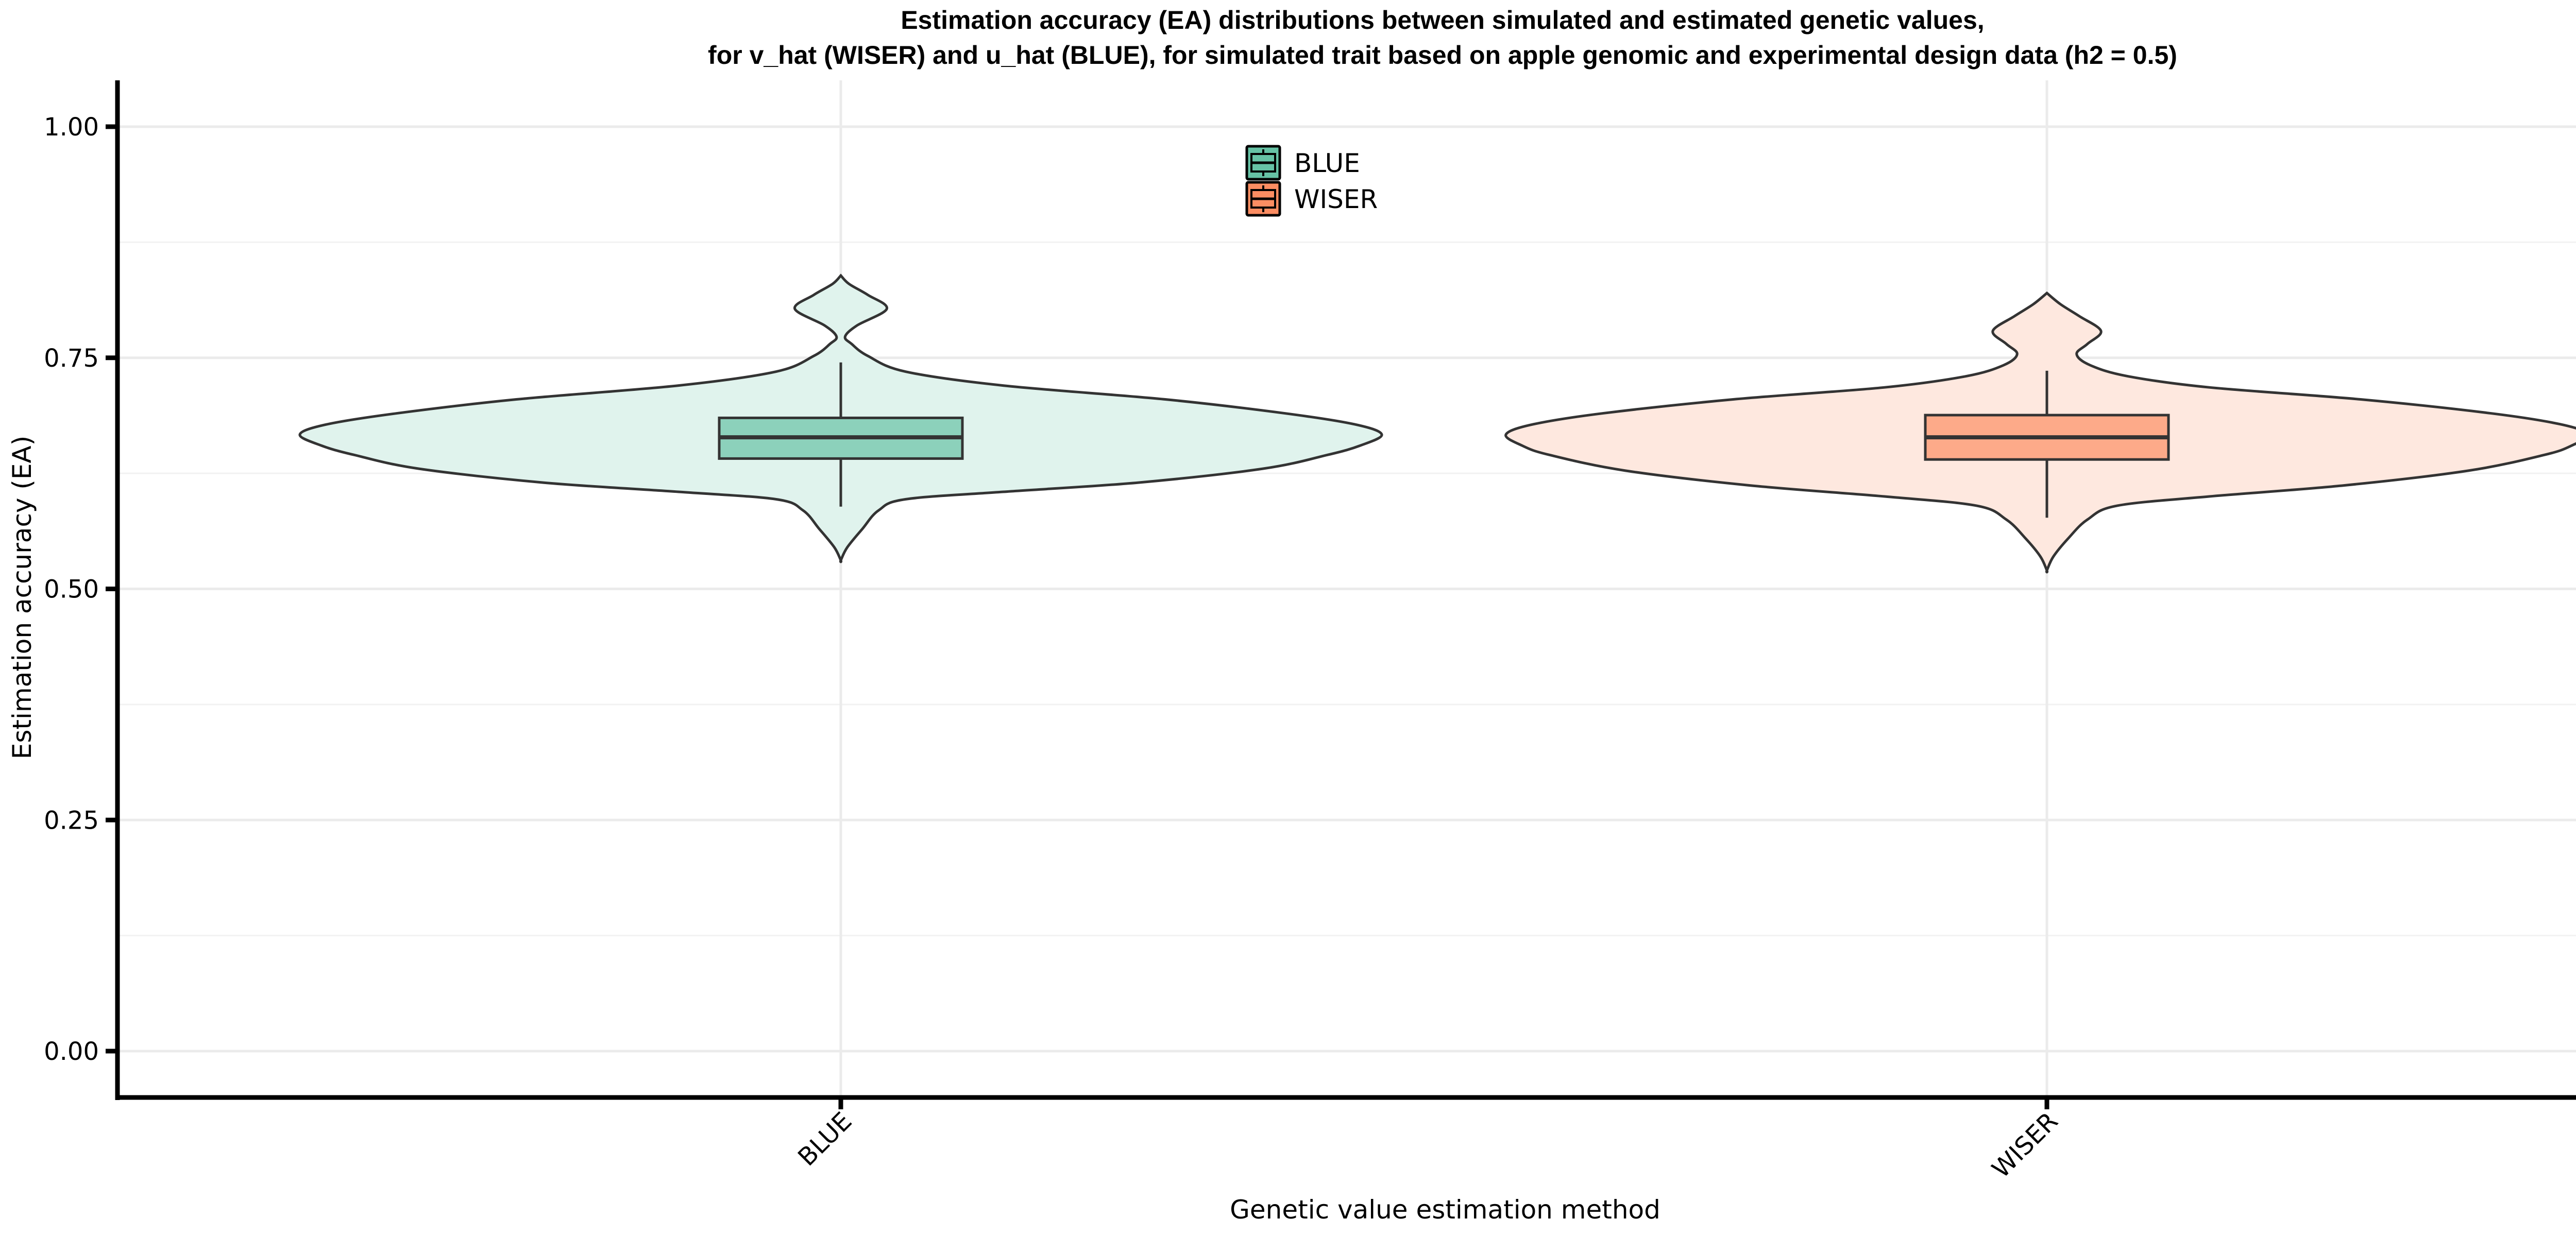 This screenshot has height=1236, width=2576. Describe the element at coordinates (71, 820) in the screenshot. I see `y-tick-label: 0.25` at that location.